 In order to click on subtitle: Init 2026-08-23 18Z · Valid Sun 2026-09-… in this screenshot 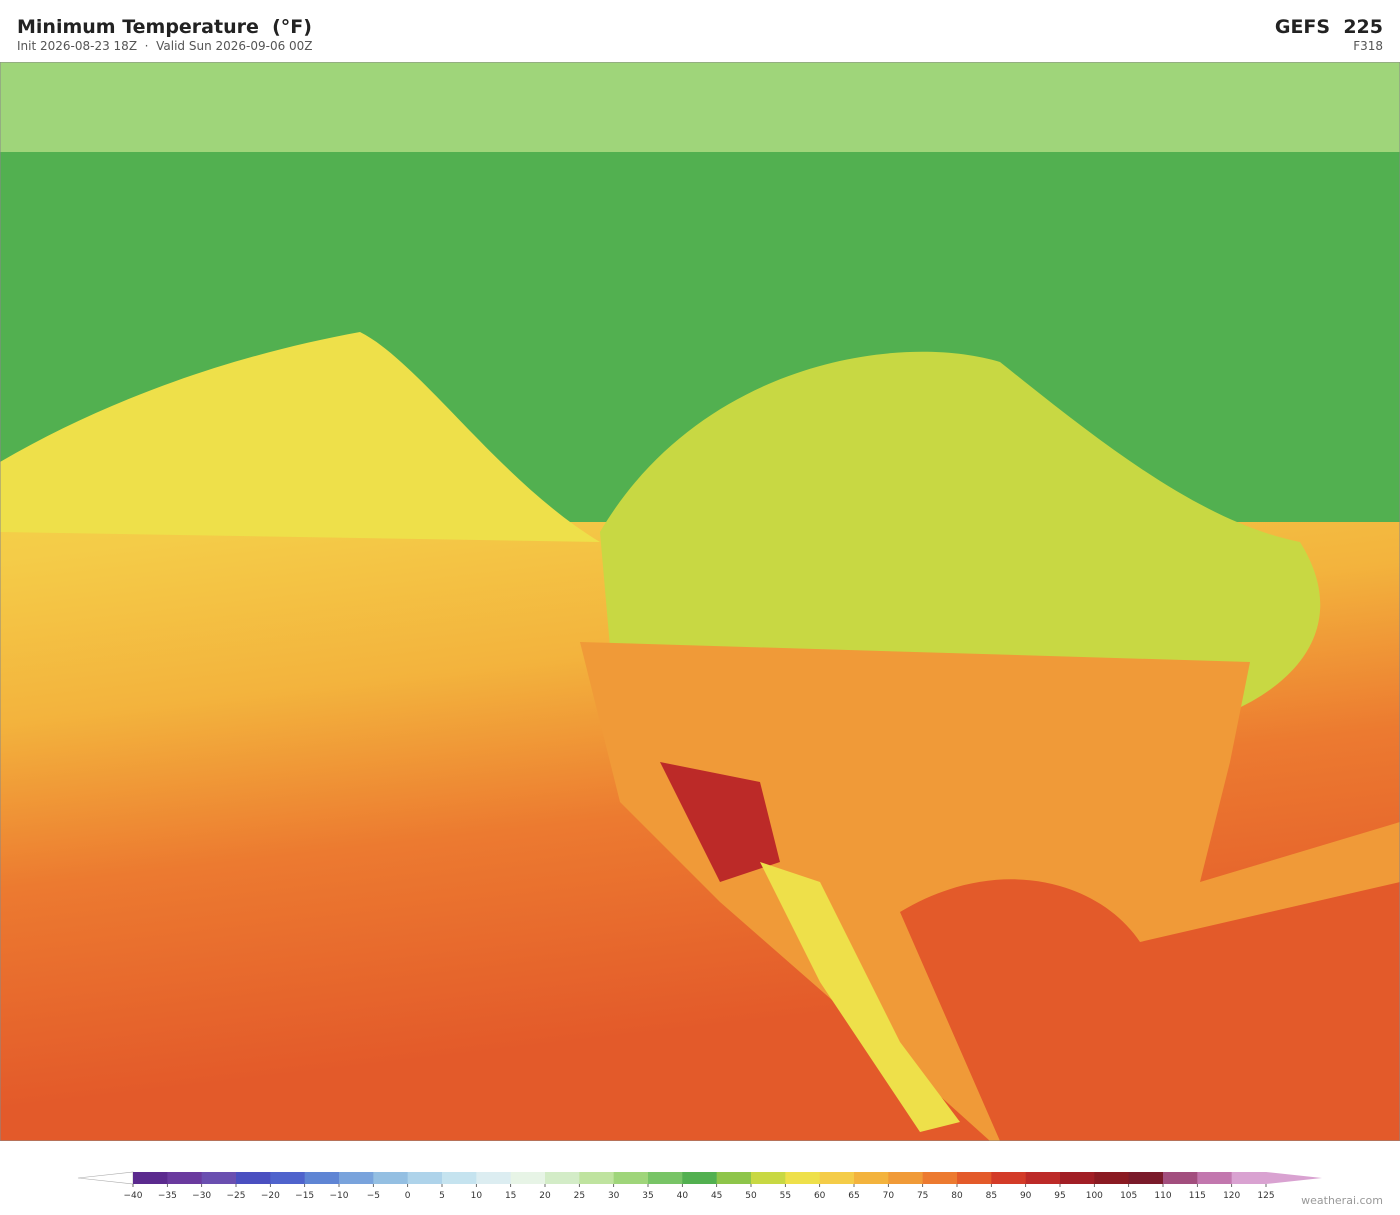, I will do `click(165, 46)`.